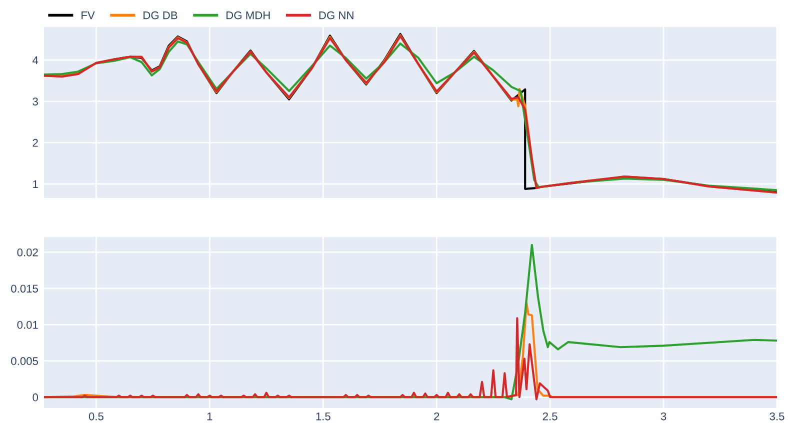  Describe the element at coordinates (24, 361) in the screenshot. I see `y-tick-label: 0.005` at that location.